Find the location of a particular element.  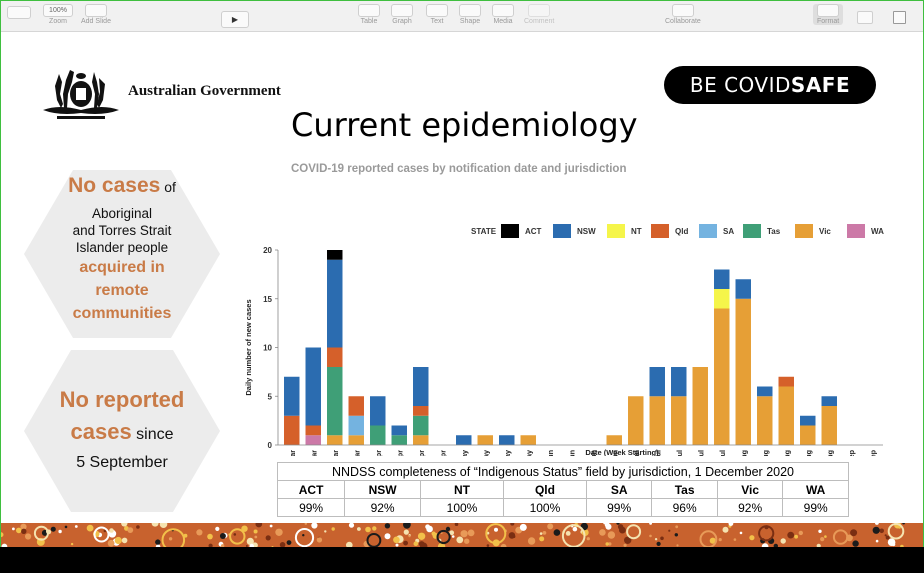

legend-swatch-tas is located at coordinates (752, 231).